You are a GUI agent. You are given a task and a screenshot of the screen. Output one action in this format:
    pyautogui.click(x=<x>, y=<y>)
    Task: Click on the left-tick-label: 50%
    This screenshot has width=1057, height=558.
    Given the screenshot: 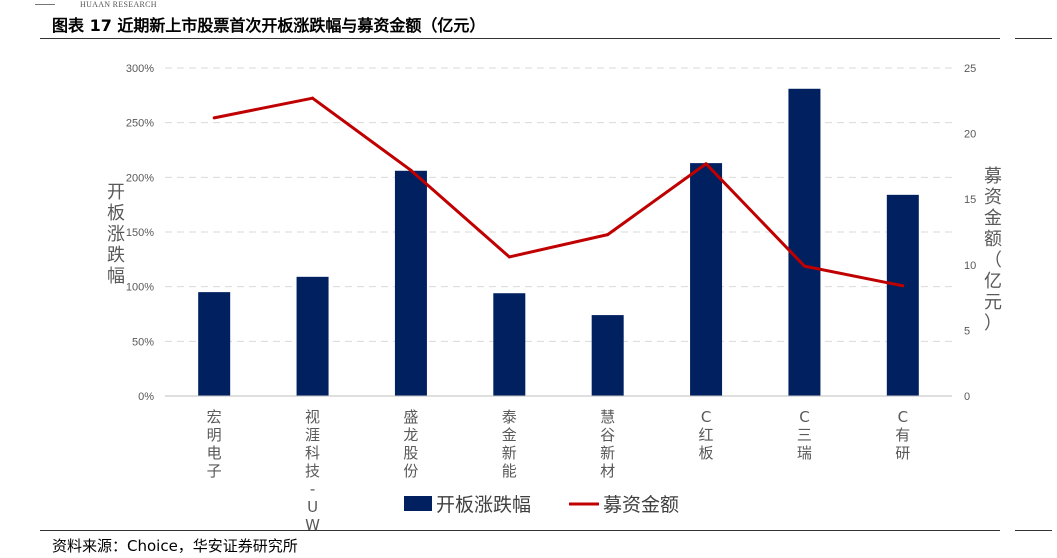 What is the action you would take?
    pyautogui.click(x=143, y=342)
    